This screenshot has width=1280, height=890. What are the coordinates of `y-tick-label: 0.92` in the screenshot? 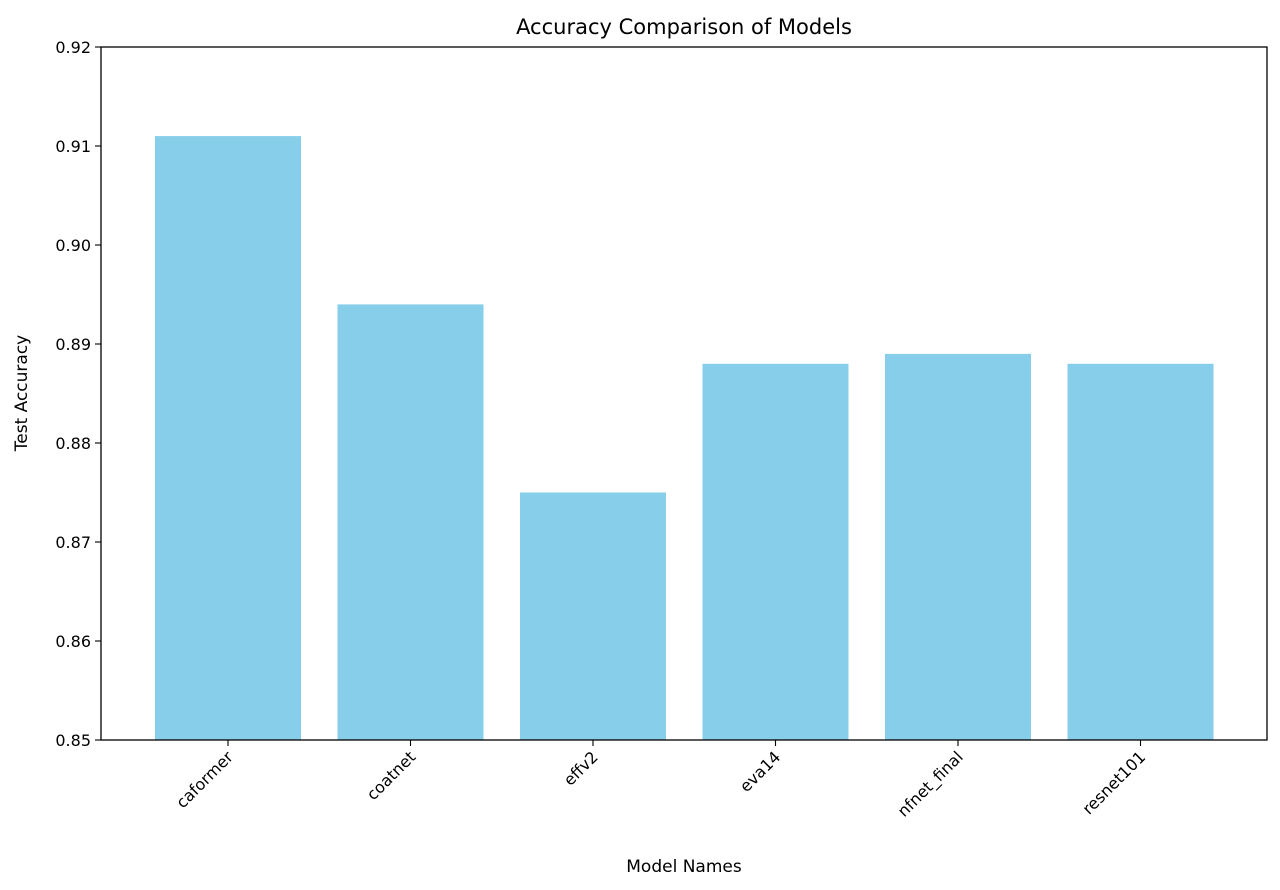 It's located at (73, 47).